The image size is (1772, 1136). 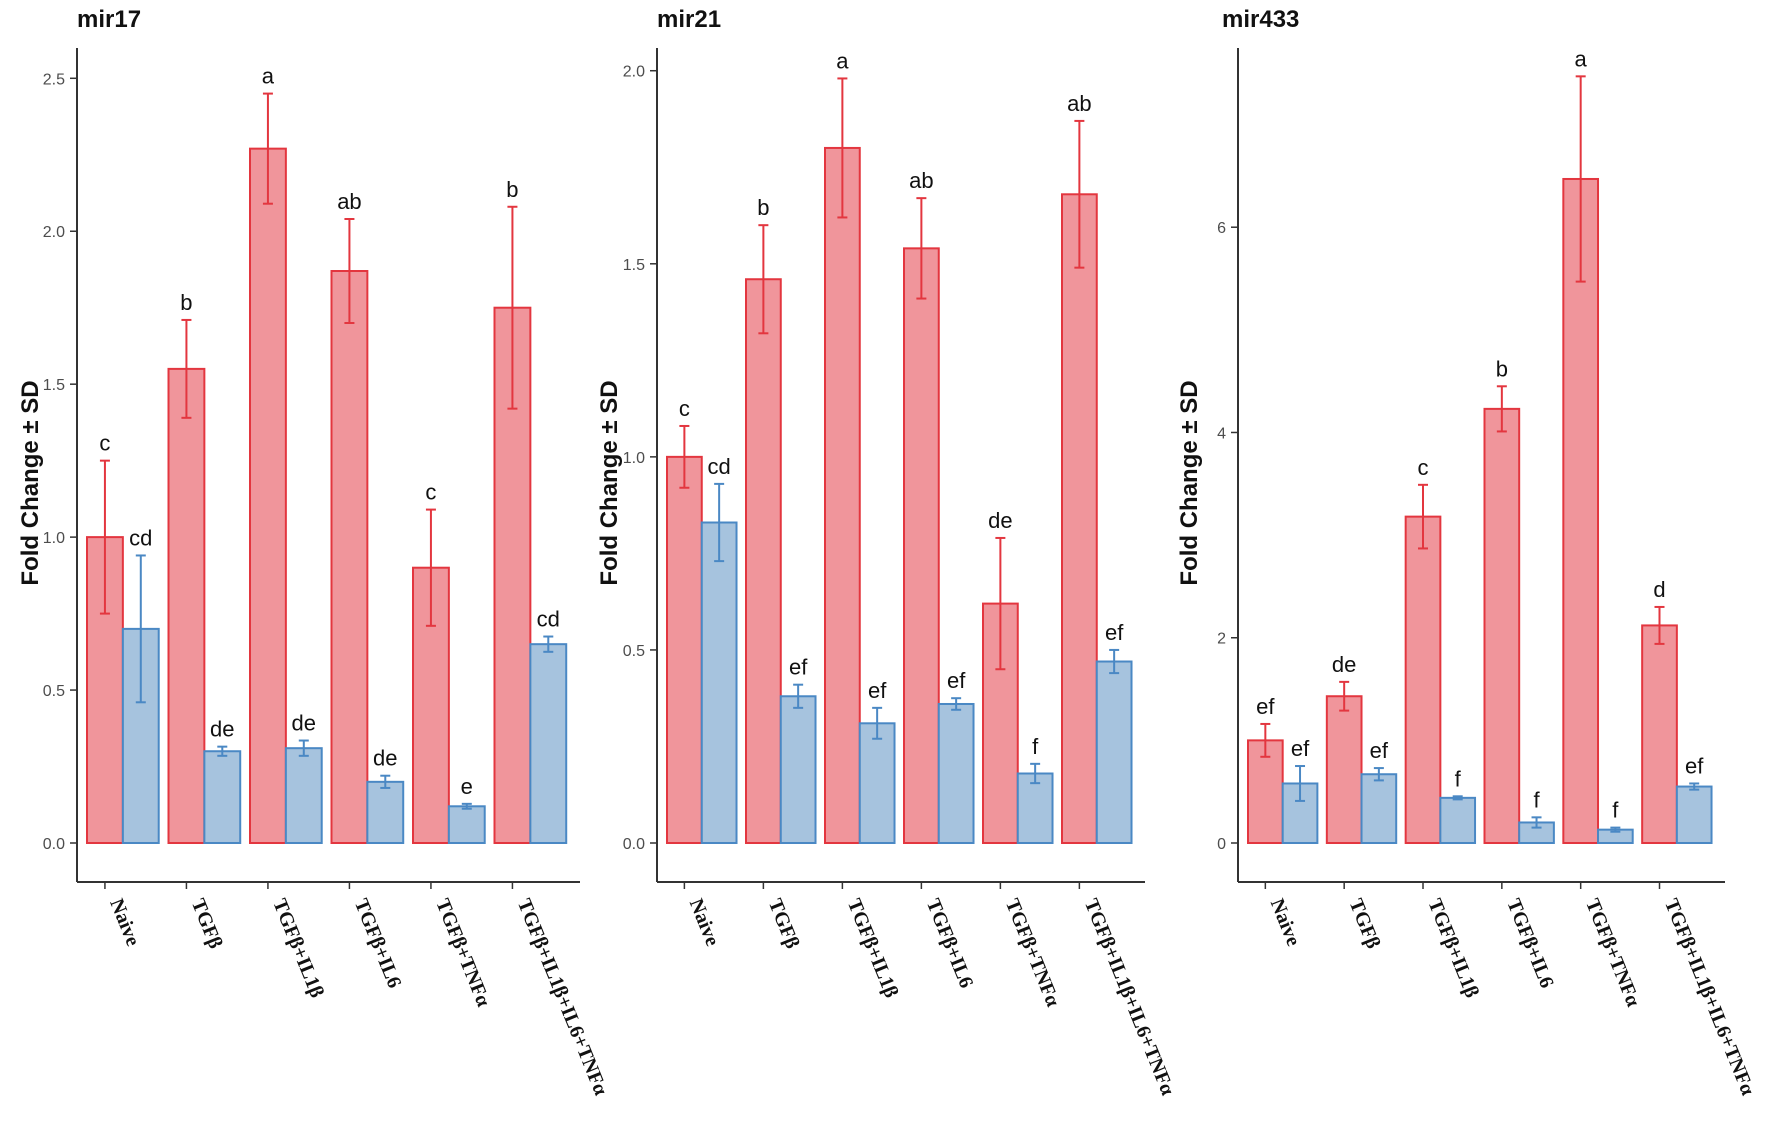 I want to click on significance-letter-red: ef, so click(x=1265, y=706).